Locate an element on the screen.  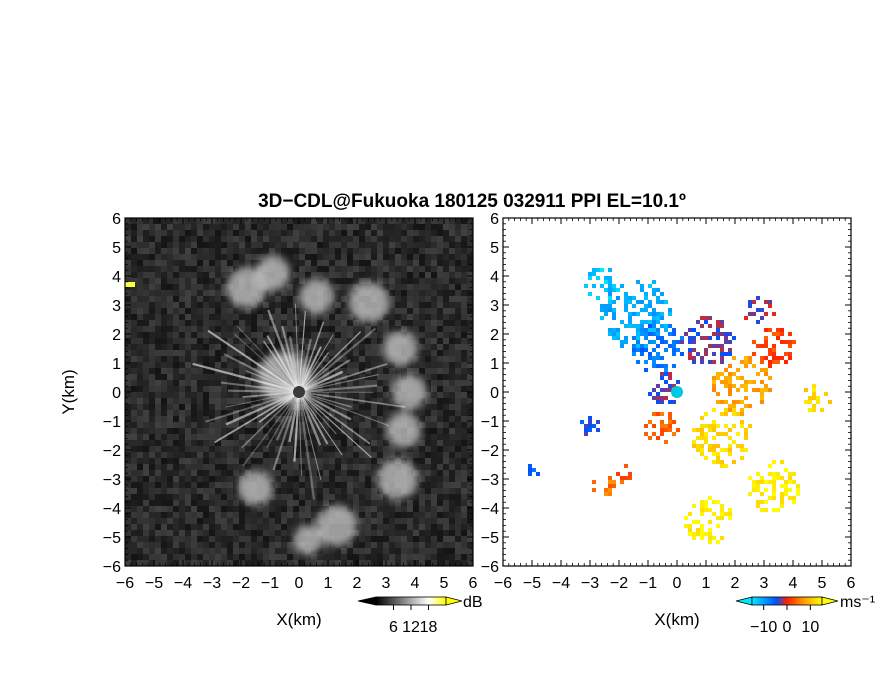
velocity-colorbar-low-arrow is located at coordinates (744, 601).